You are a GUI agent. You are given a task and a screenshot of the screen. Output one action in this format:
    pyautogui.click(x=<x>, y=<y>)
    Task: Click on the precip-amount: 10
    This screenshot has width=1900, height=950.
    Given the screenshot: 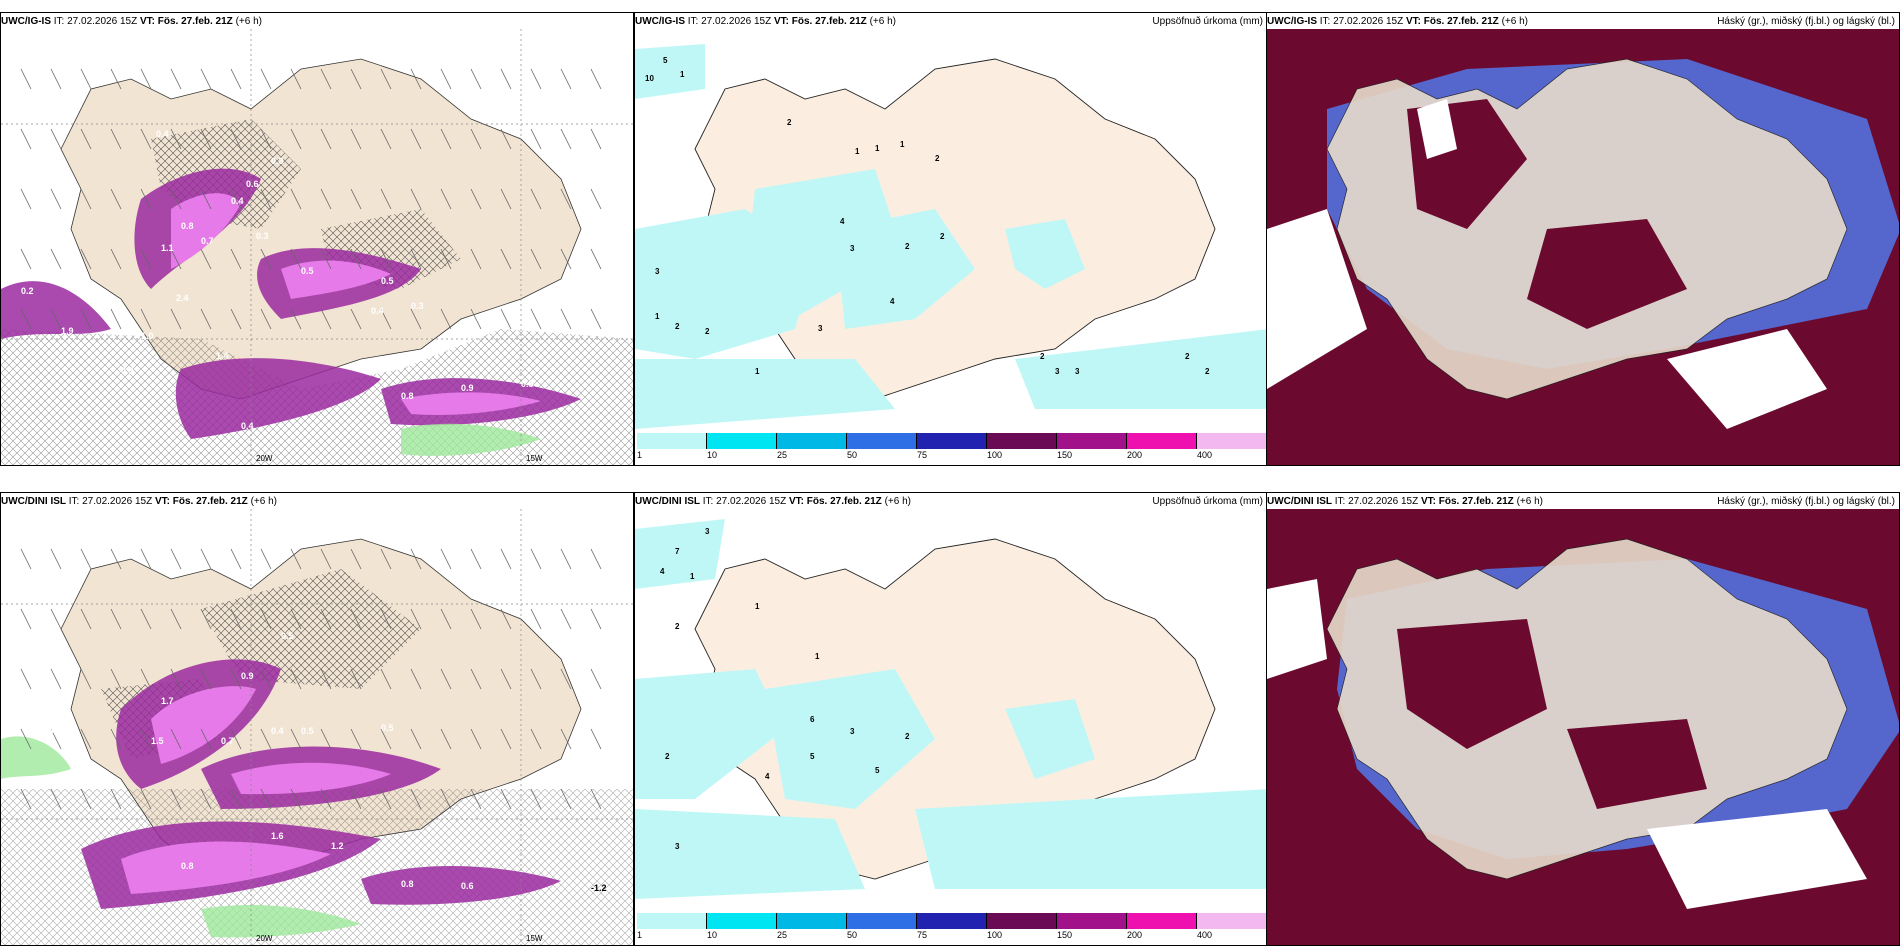 What is the action you would take?
    pyautogui.click(x=649, y=78)
    